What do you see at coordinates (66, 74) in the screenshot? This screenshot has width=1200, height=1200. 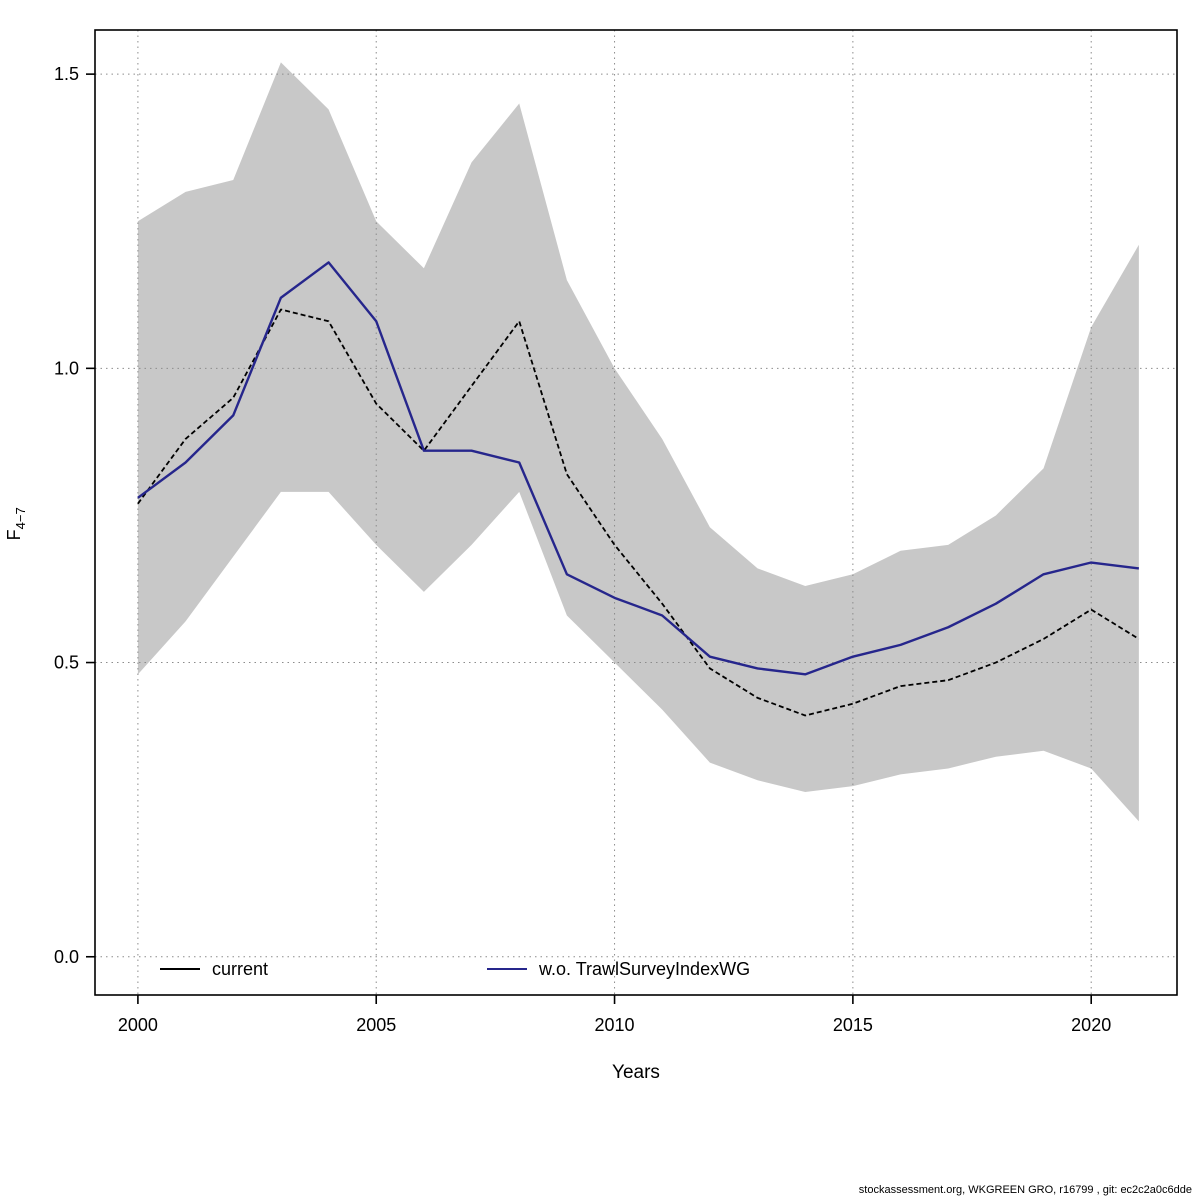 I see `y-tick-label: 1.5` at bounding box center [66, 74].